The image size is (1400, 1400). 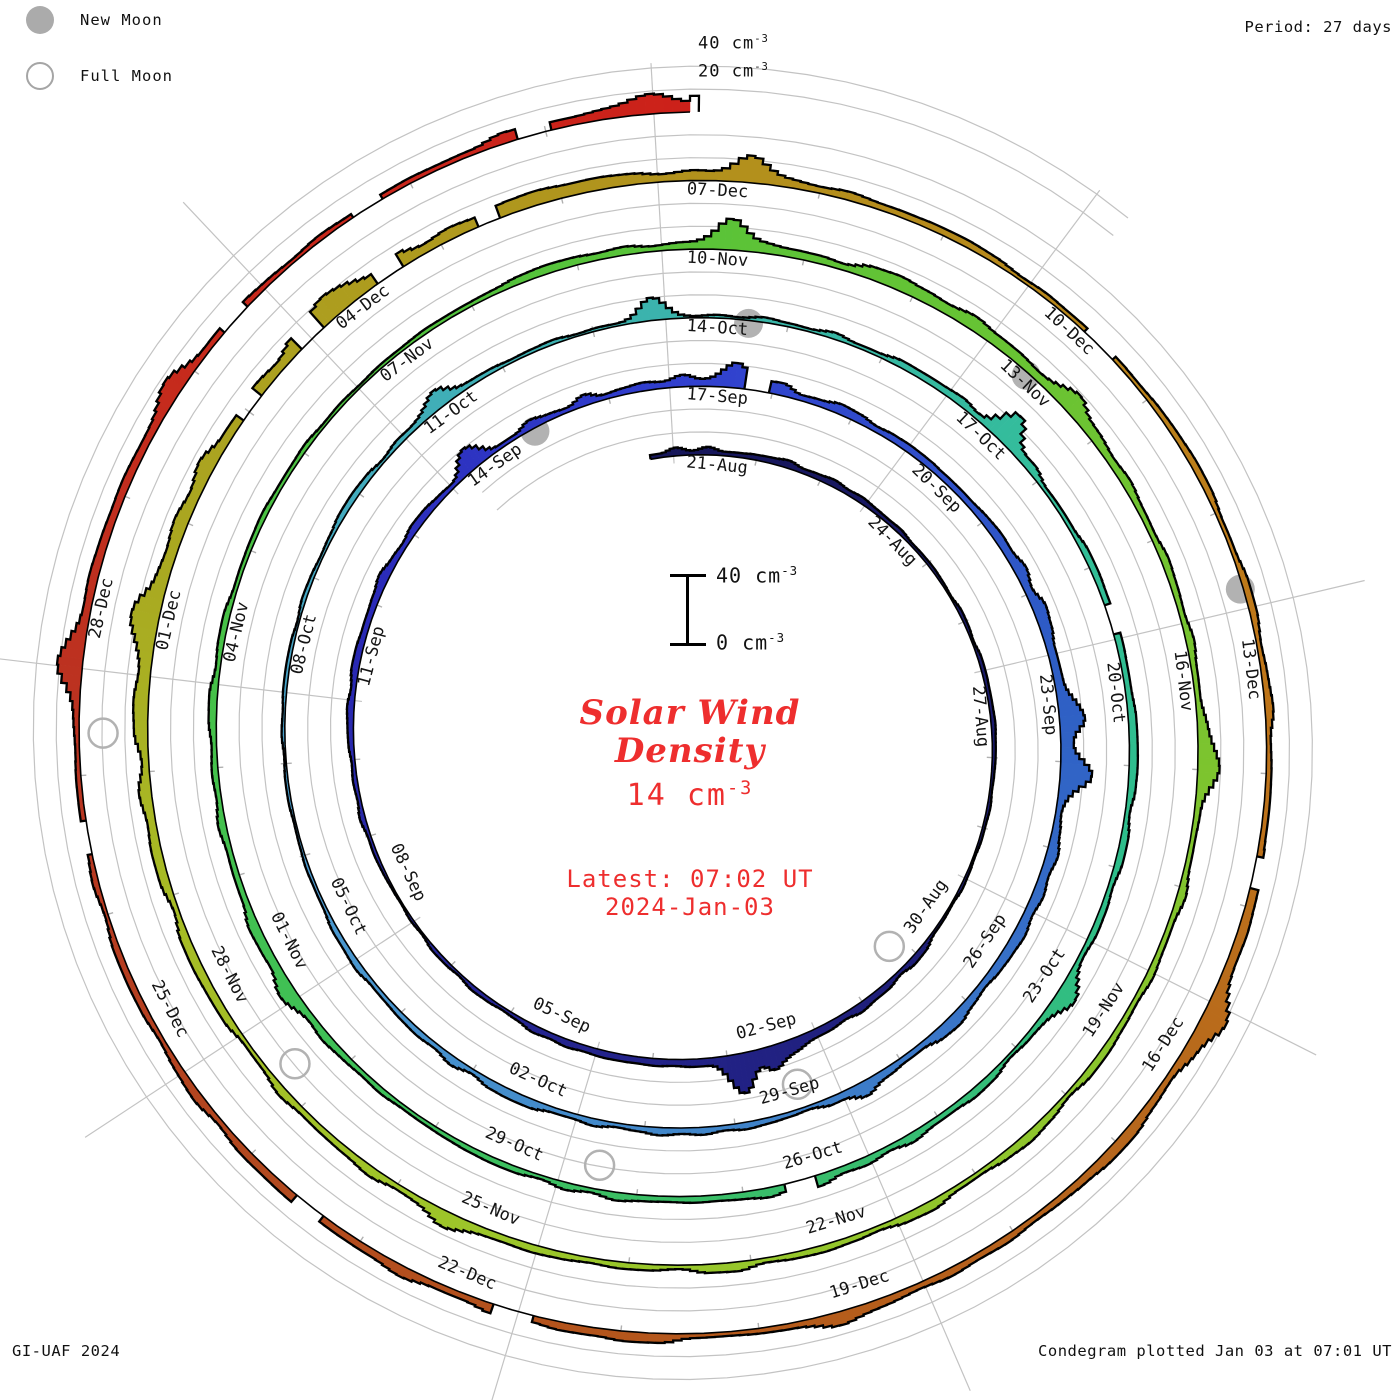 I want to click on date-label: 27-Aug, so click(x=980, y=716).